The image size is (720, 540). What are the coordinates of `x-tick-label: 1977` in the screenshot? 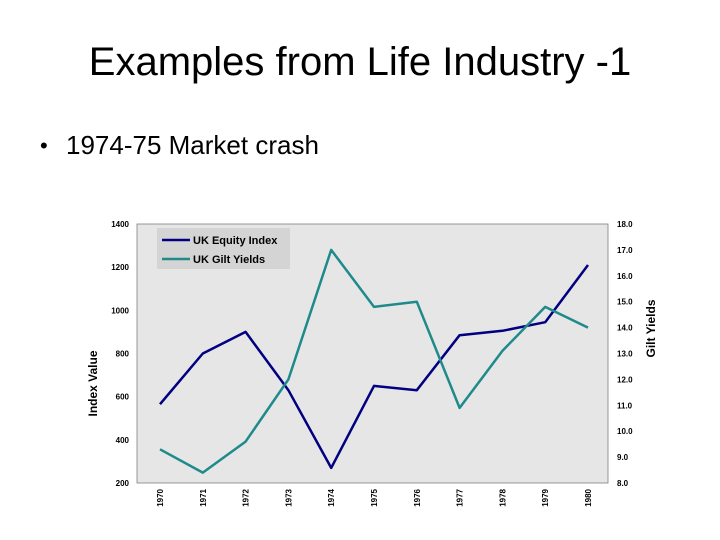 It's located at (460, 497).